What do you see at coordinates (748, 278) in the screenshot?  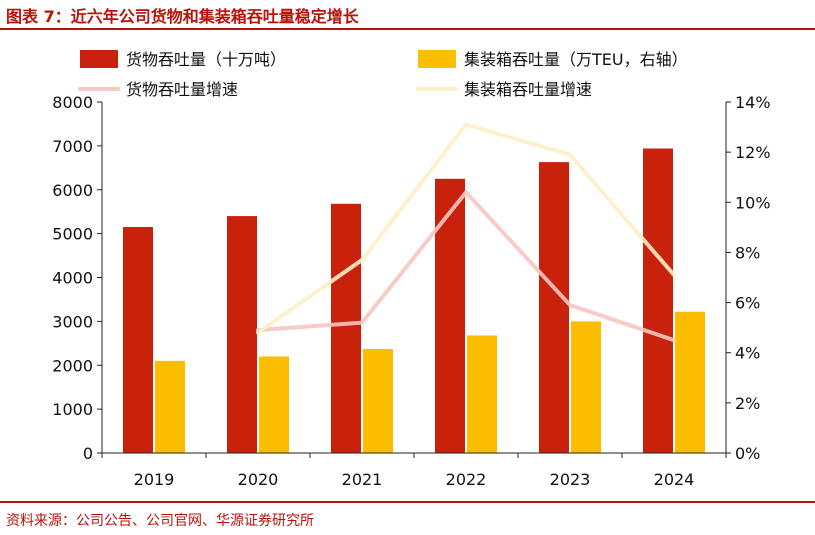 I see `right-axis: 0% 2% 4% 6% 8% 10% 12% 14%` at bounding box center [748, 278].